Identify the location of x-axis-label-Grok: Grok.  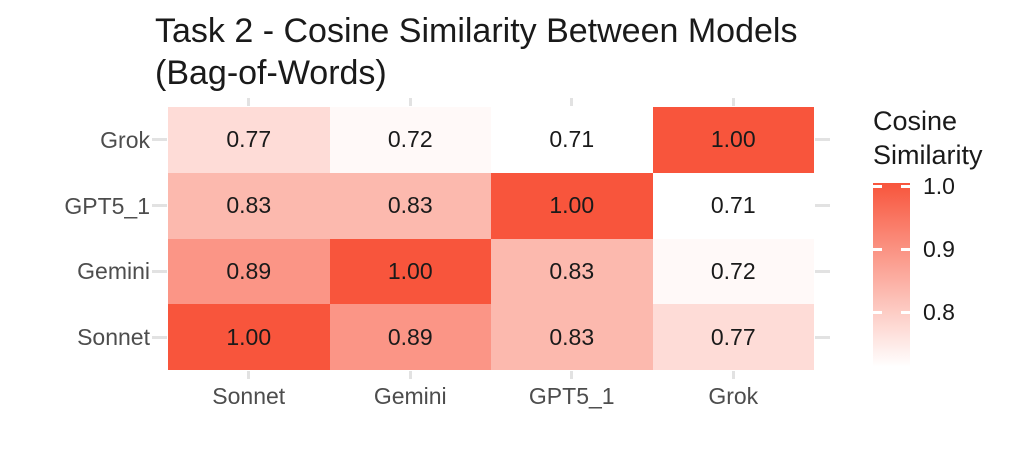
(733, 396).